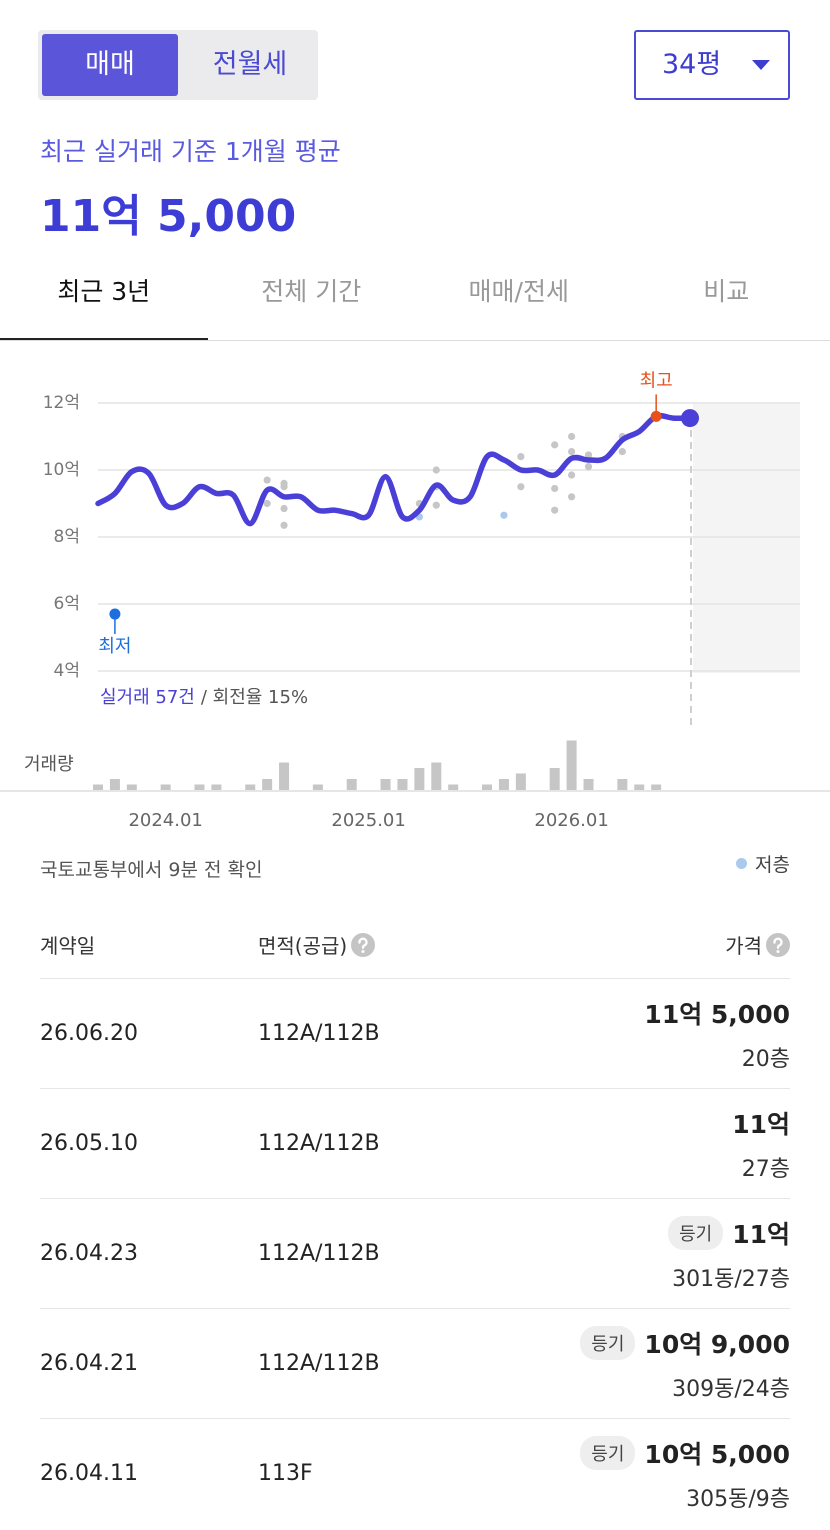 The width and height of the screenshot is (830, 1530). I want to click on size-dropdown: 34평, so click(712, 65).